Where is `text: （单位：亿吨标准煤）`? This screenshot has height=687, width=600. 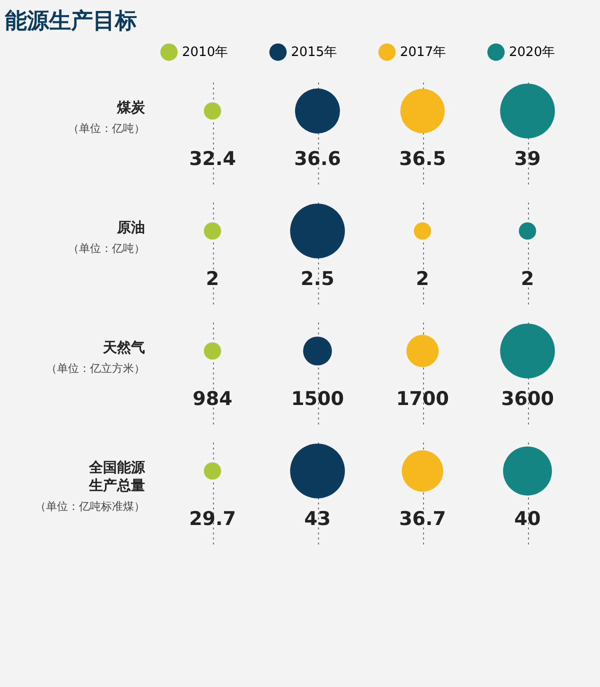
text: （单位：亿吨标准煤） is located at coordinates (90, 506).